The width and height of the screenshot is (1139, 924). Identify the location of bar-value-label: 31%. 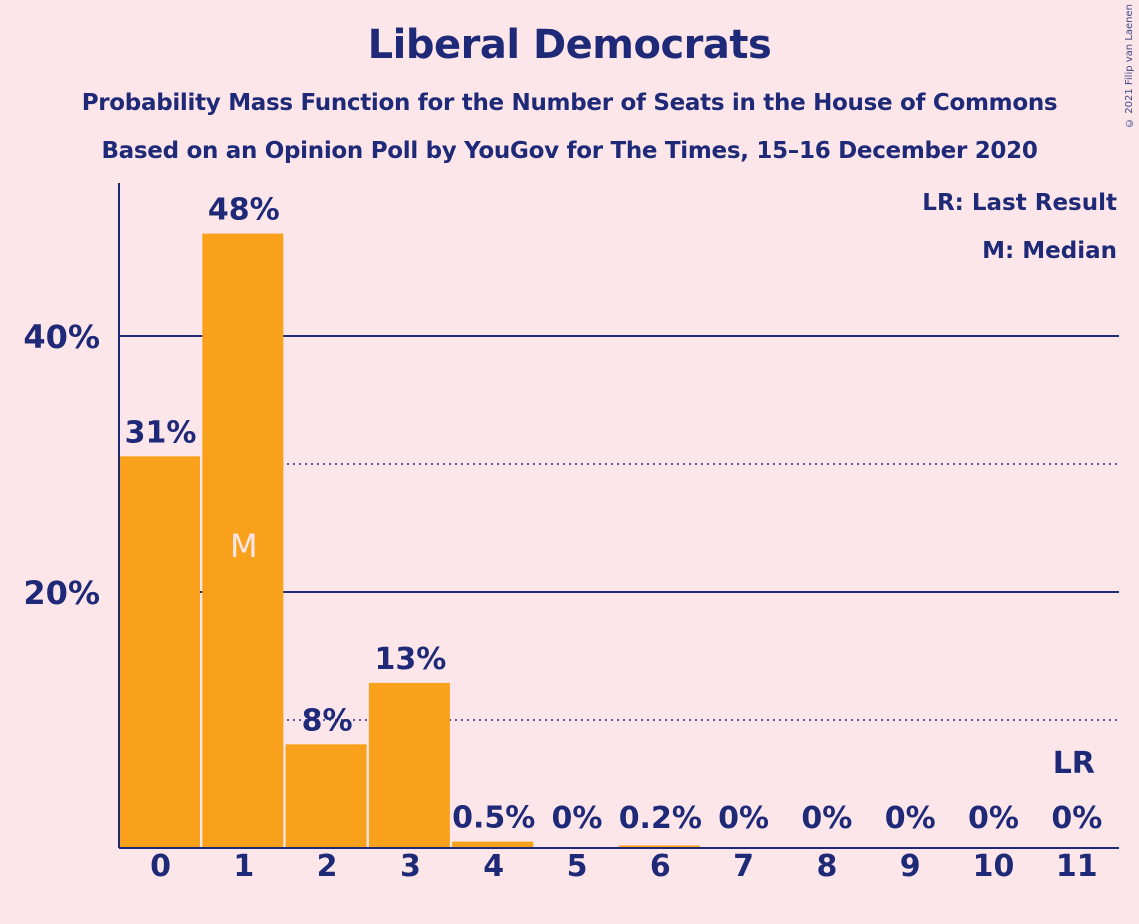
(161, 432).